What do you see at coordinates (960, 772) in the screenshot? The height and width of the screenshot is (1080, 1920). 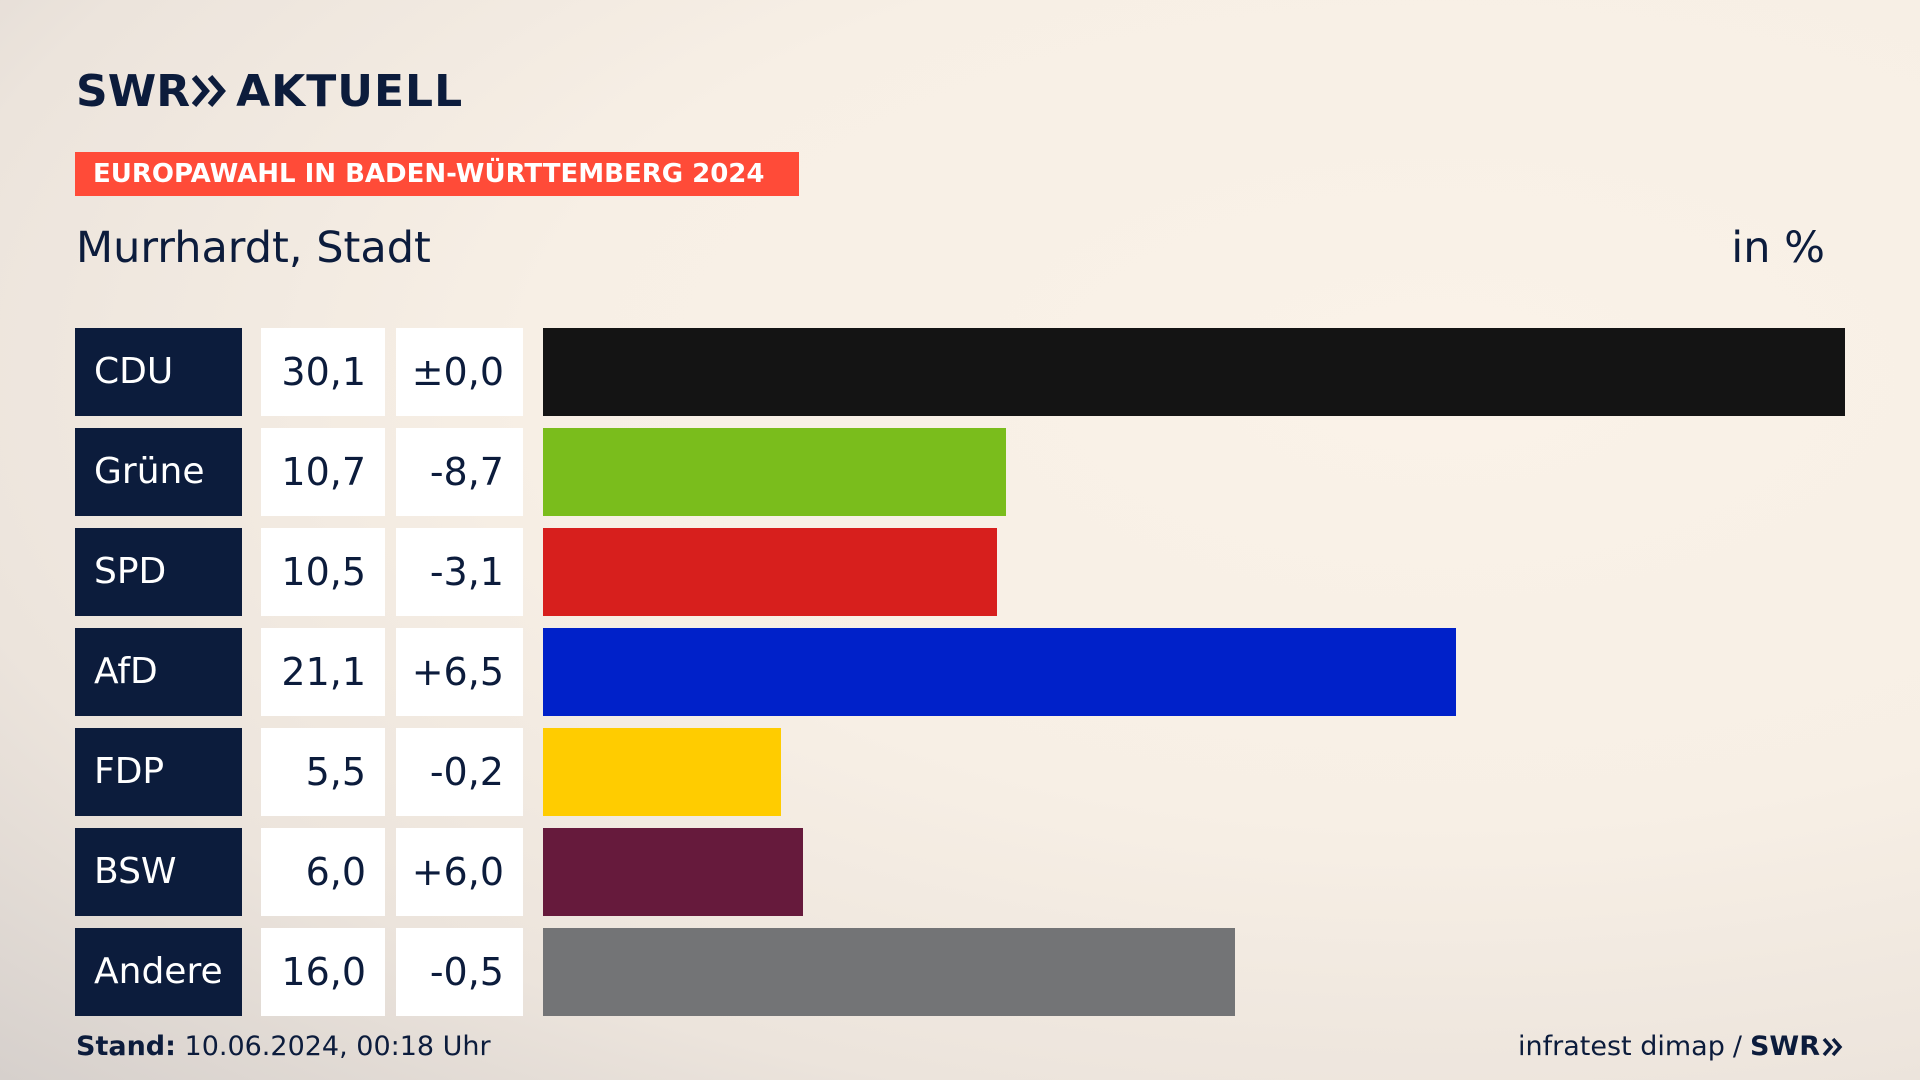 I see `result-row-fdp: FDP 5,5 -0,2` at bounding box center [960, 772].